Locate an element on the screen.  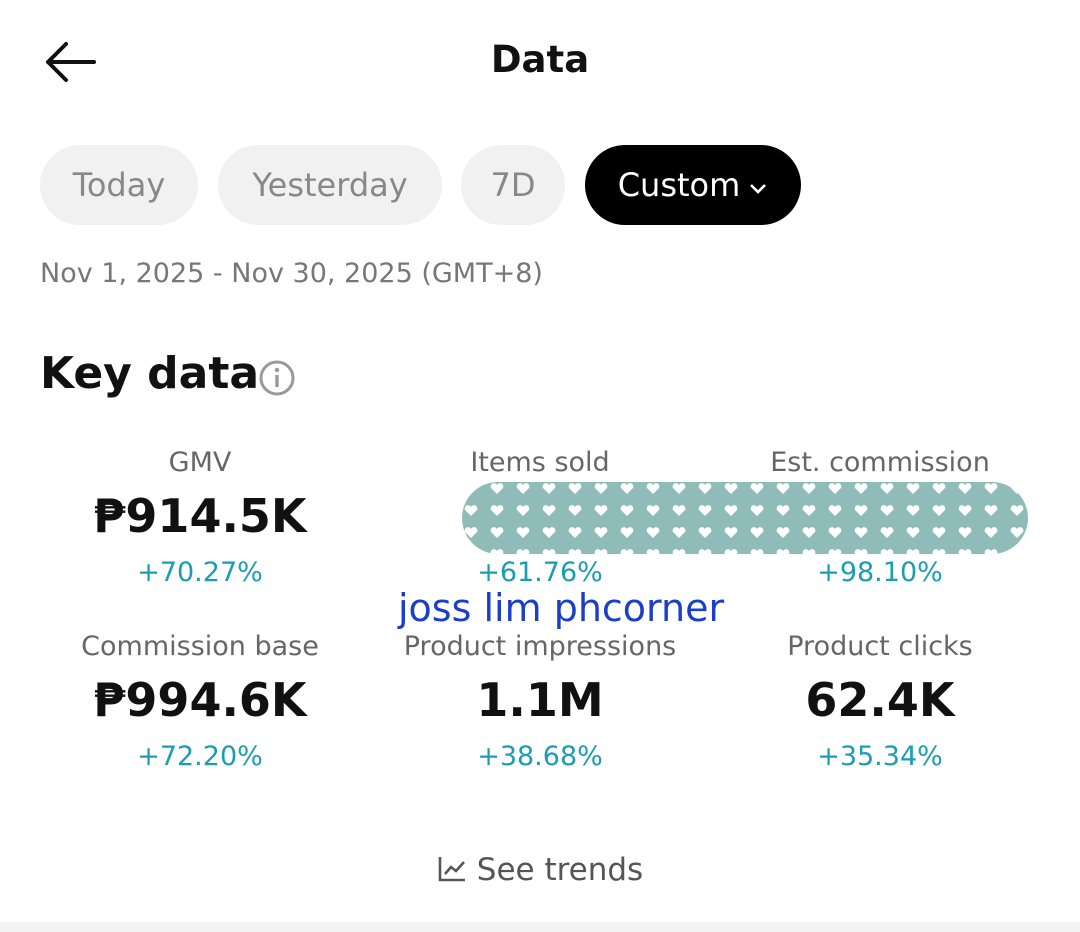
metric-value: 62.4K is located at coordinates (880, 700).